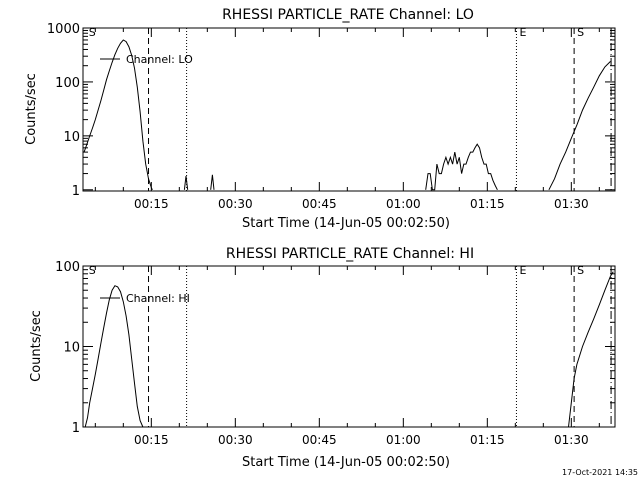 This screenshot has width=640, height=480. What do you see at coordinates (571, 204) in the screenshot?
I see `chart-lo-xtick-label-5: 01:30` at bounding box center [571, 204].